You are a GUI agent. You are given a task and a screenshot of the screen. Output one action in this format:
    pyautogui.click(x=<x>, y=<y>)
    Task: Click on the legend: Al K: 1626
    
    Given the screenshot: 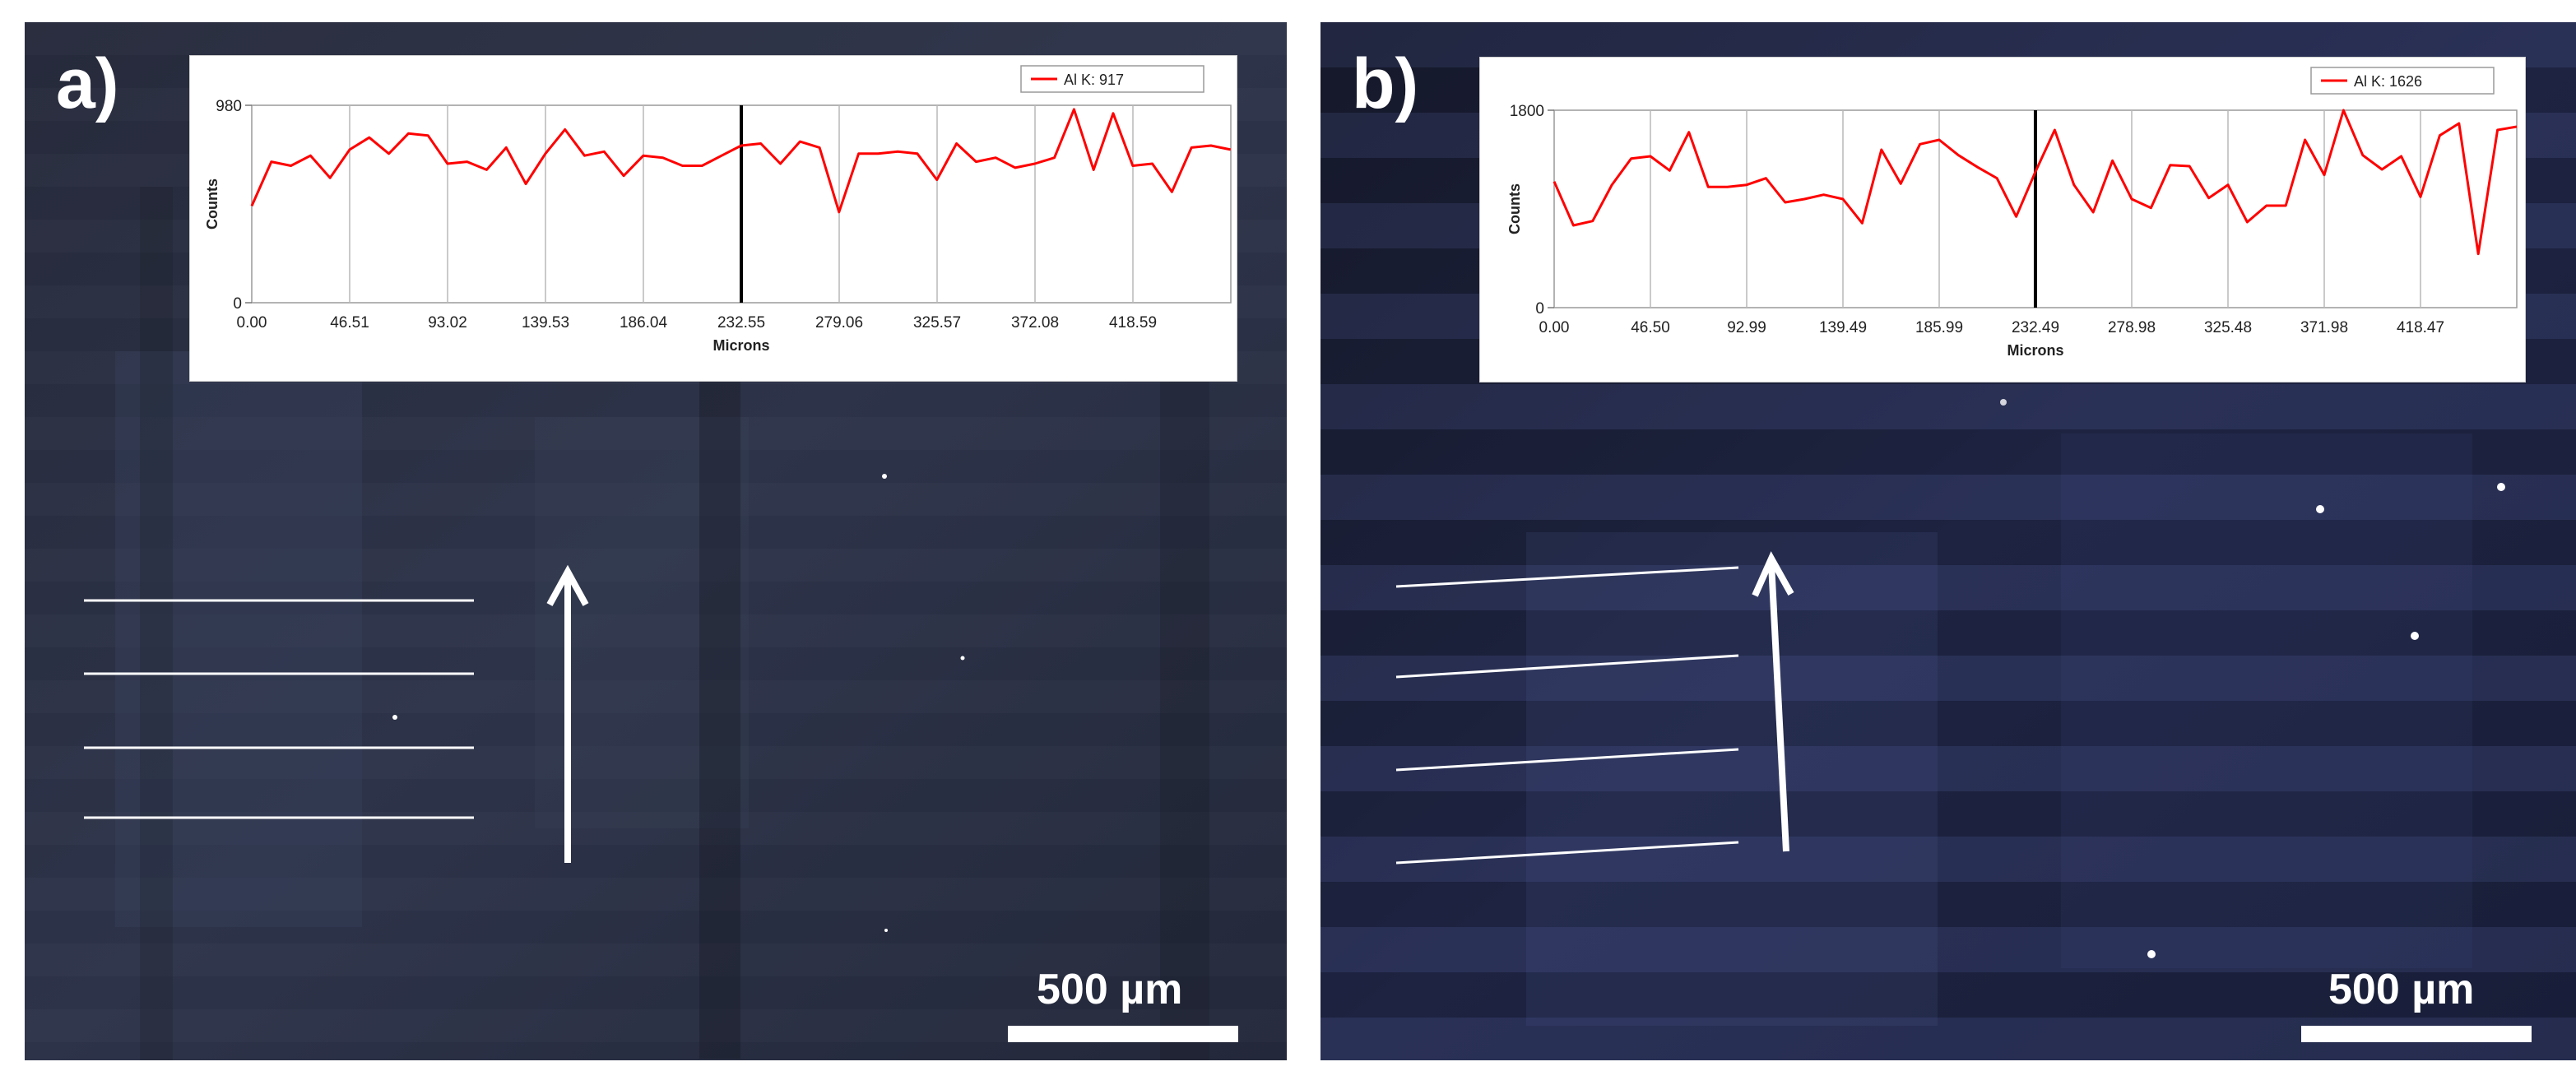 What is the action you would take?
    pyautogui.click(x=2403, y=81)
    